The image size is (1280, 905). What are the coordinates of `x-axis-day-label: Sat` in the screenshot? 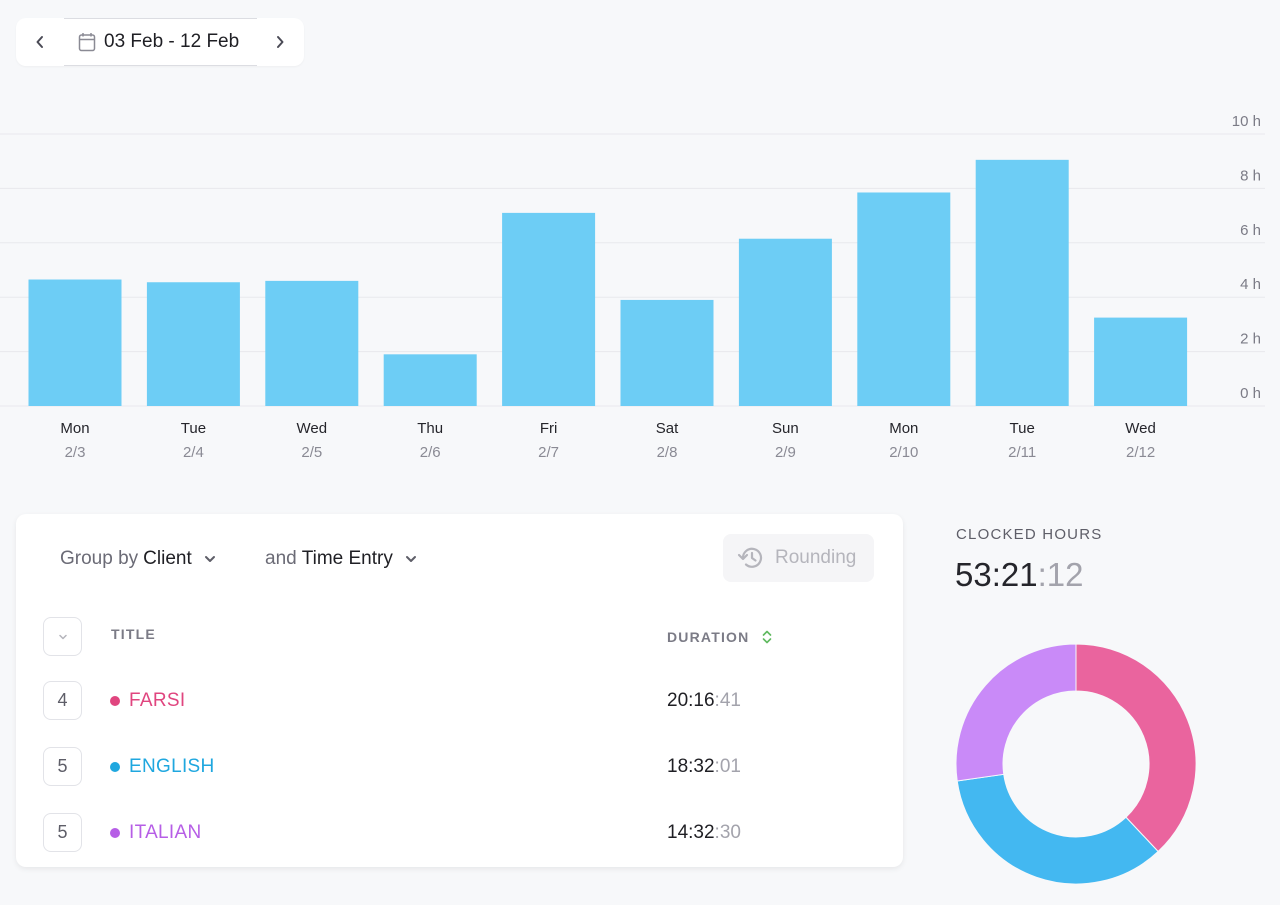 It's located at (667, 428).